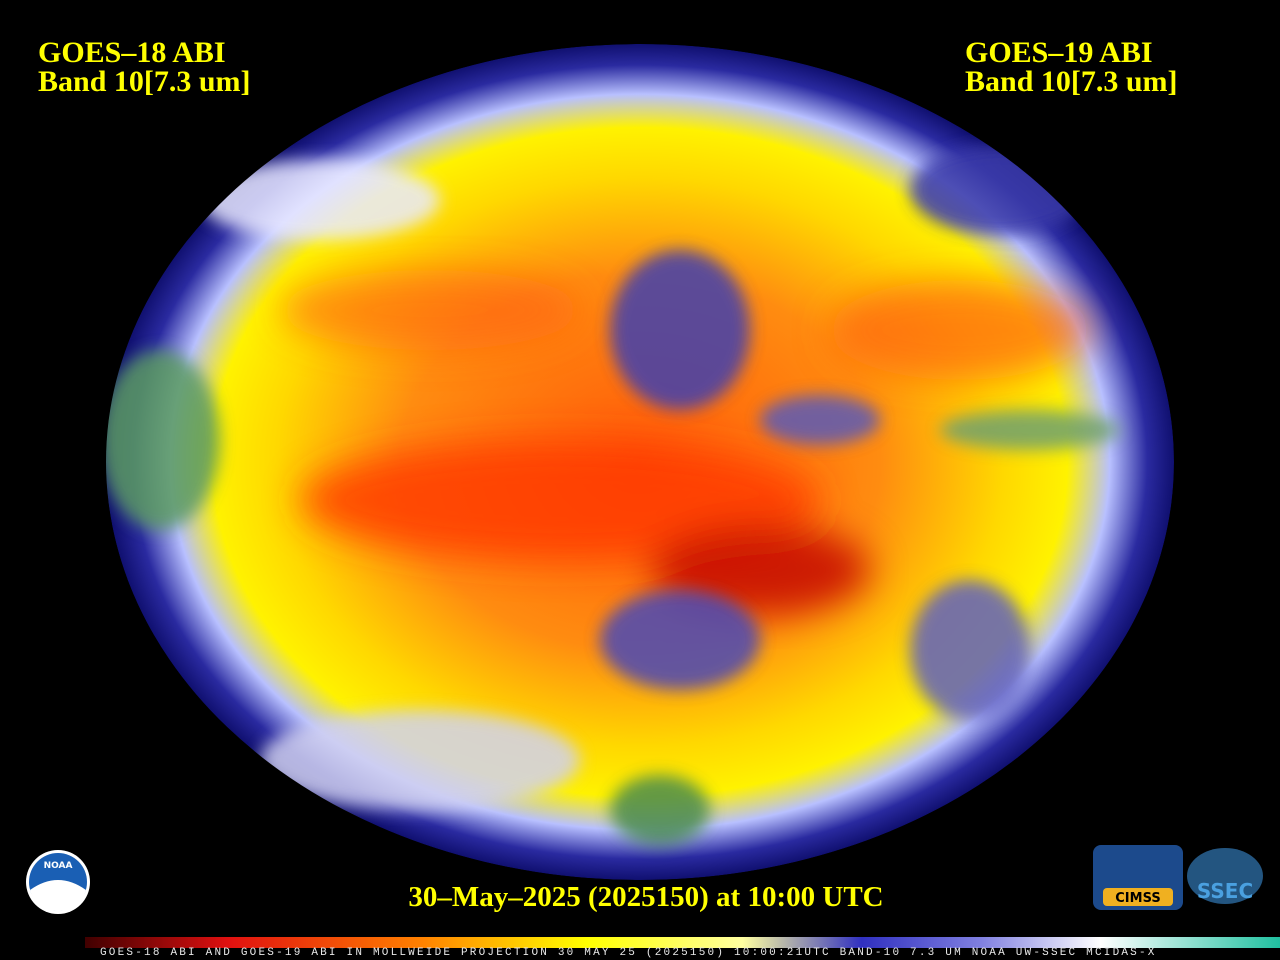  What do you see at coordinates (1225, 876) in the screenshot?
I see `ssec-logo: SSEC` at bounding box center [1225, 876].